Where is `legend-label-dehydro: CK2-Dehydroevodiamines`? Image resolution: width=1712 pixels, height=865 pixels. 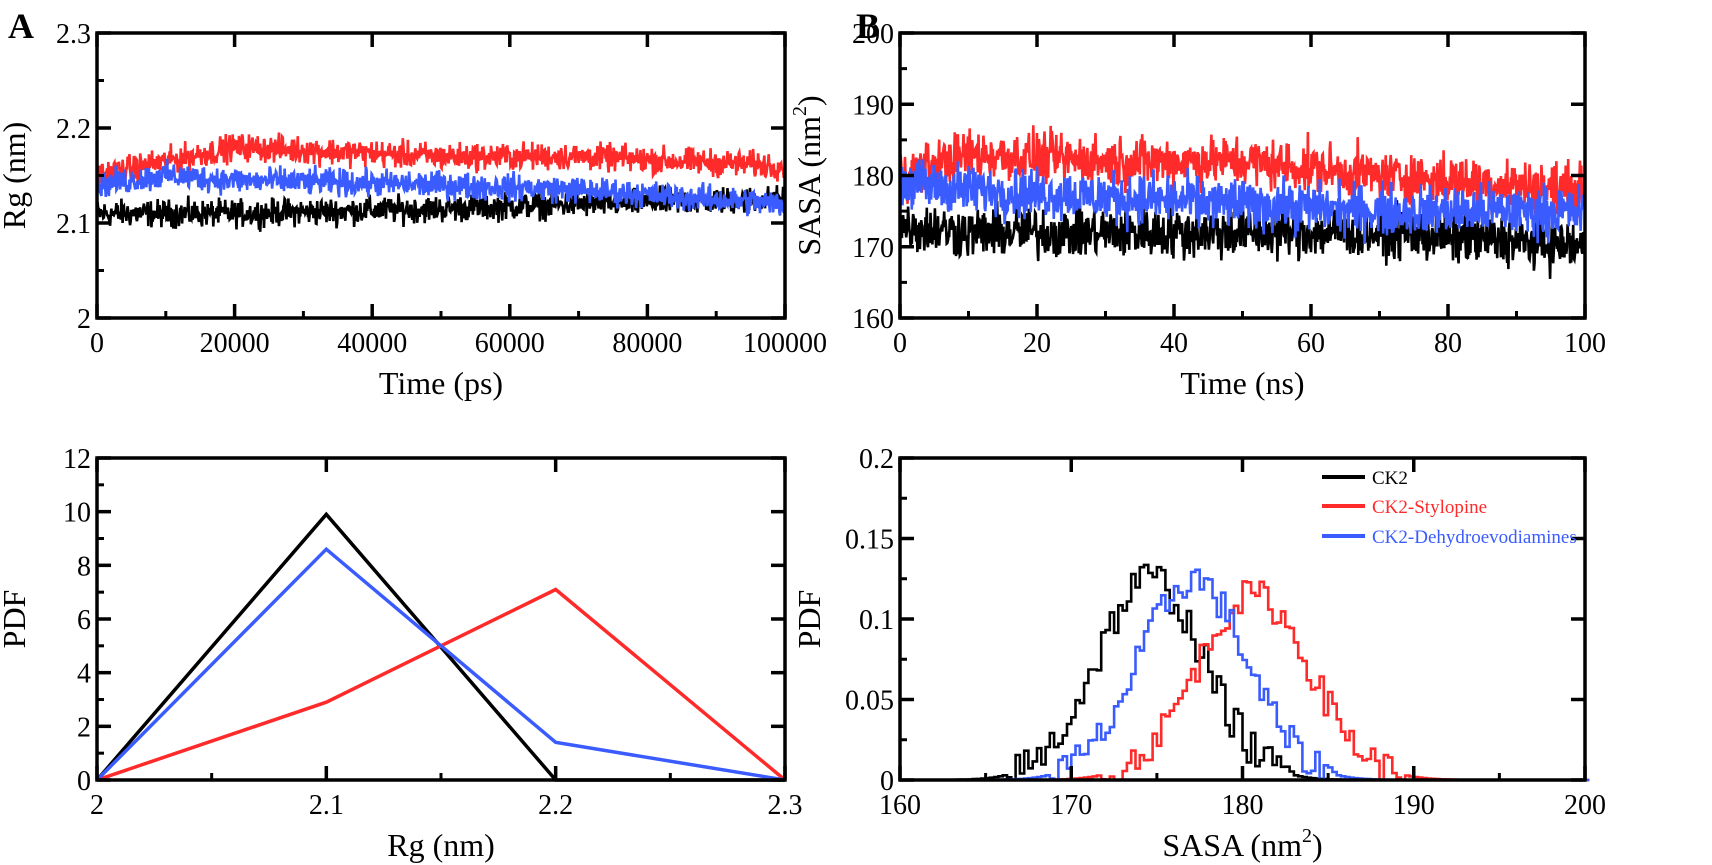 legend-label-dehydro: CK2-Dehydroevodiamines is located at coordinates (1474, 537).